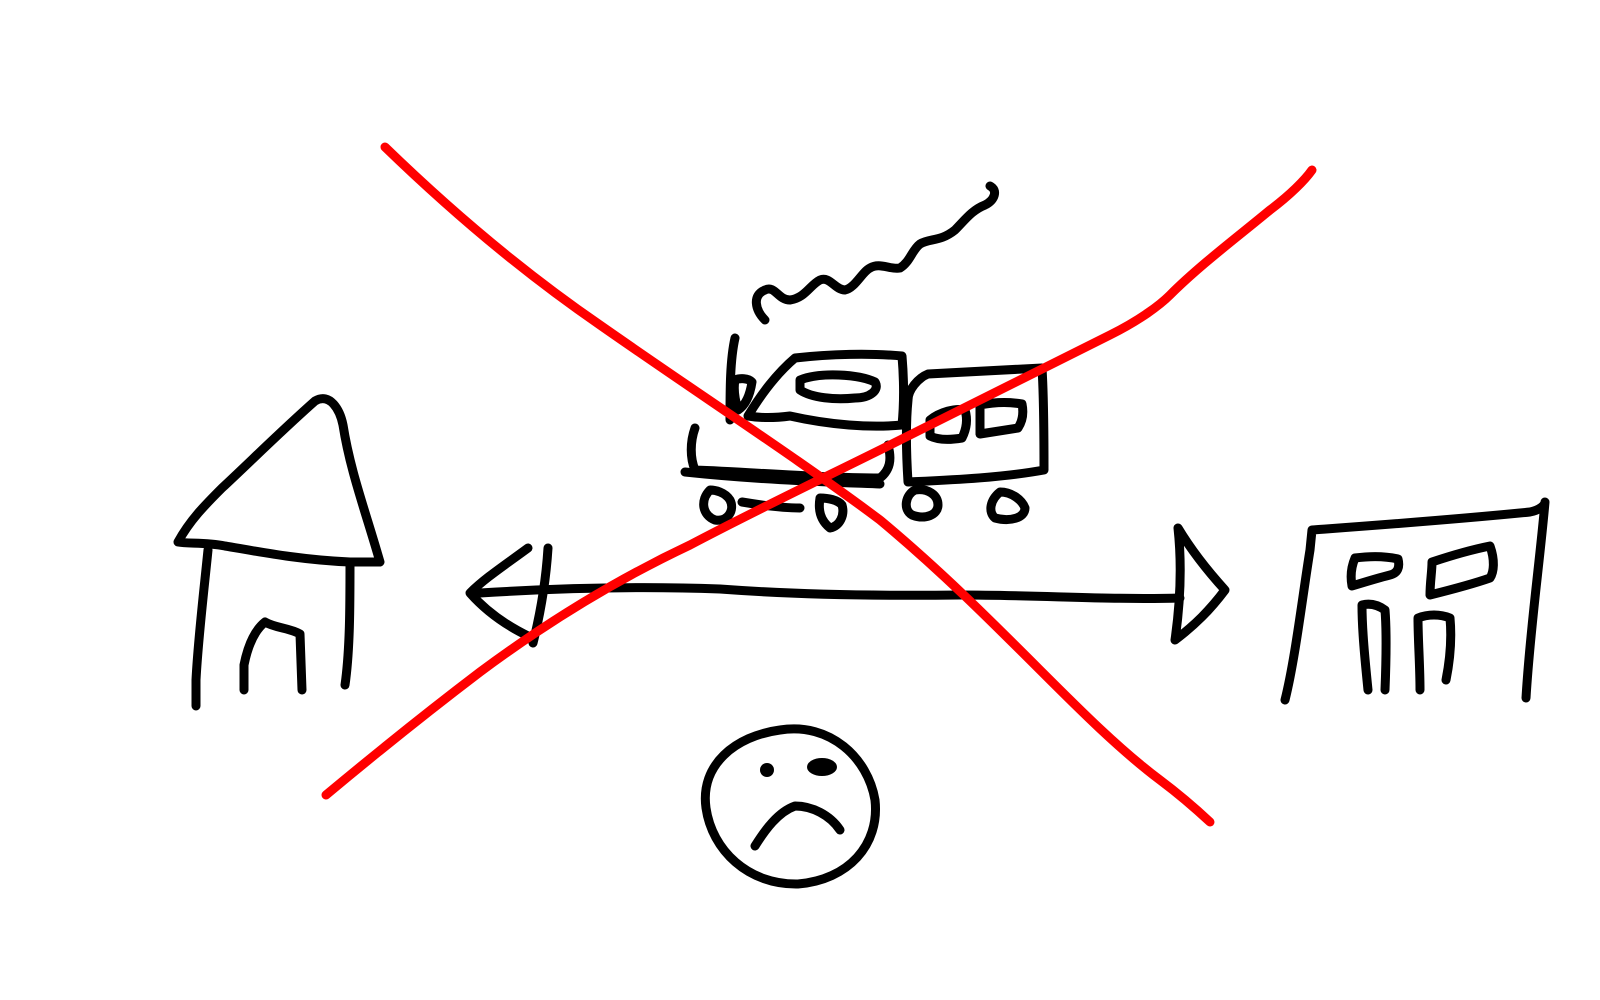 This screenshot has height=1000, width=1600. I want to click on face-outline, so click(790, 806).